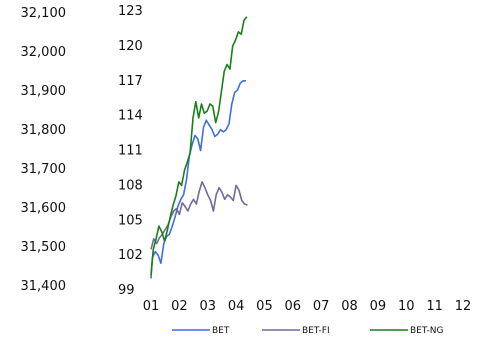 This screenshot has height=340, width=483. Describe the element at coordinates (221, 331) in the screenshot. I see `legend-label: BET` at that location.